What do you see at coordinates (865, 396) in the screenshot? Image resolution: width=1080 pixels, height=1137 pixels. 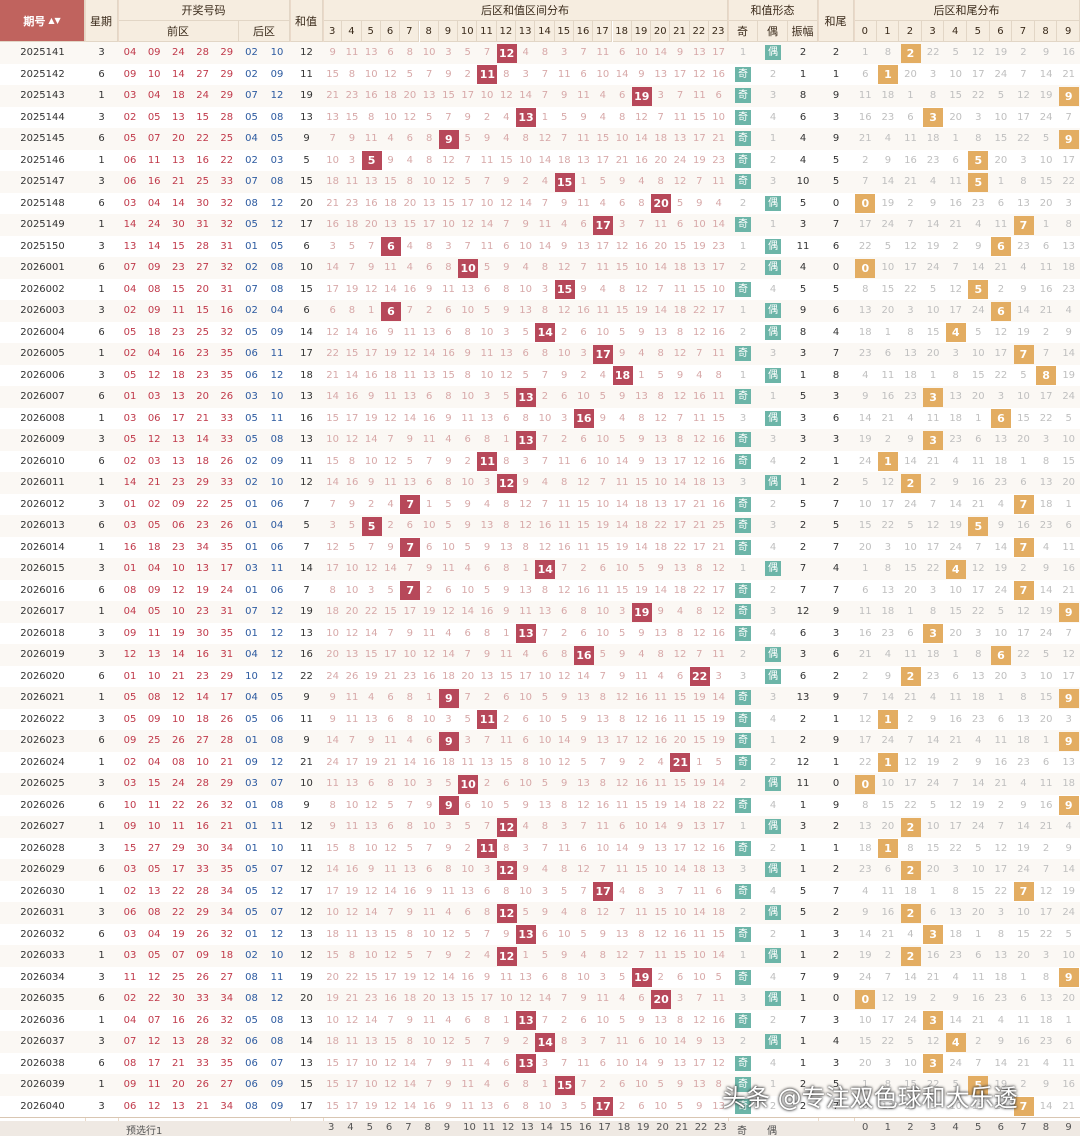 I see `tail-miss: 9` at bounding box center [865, 396].